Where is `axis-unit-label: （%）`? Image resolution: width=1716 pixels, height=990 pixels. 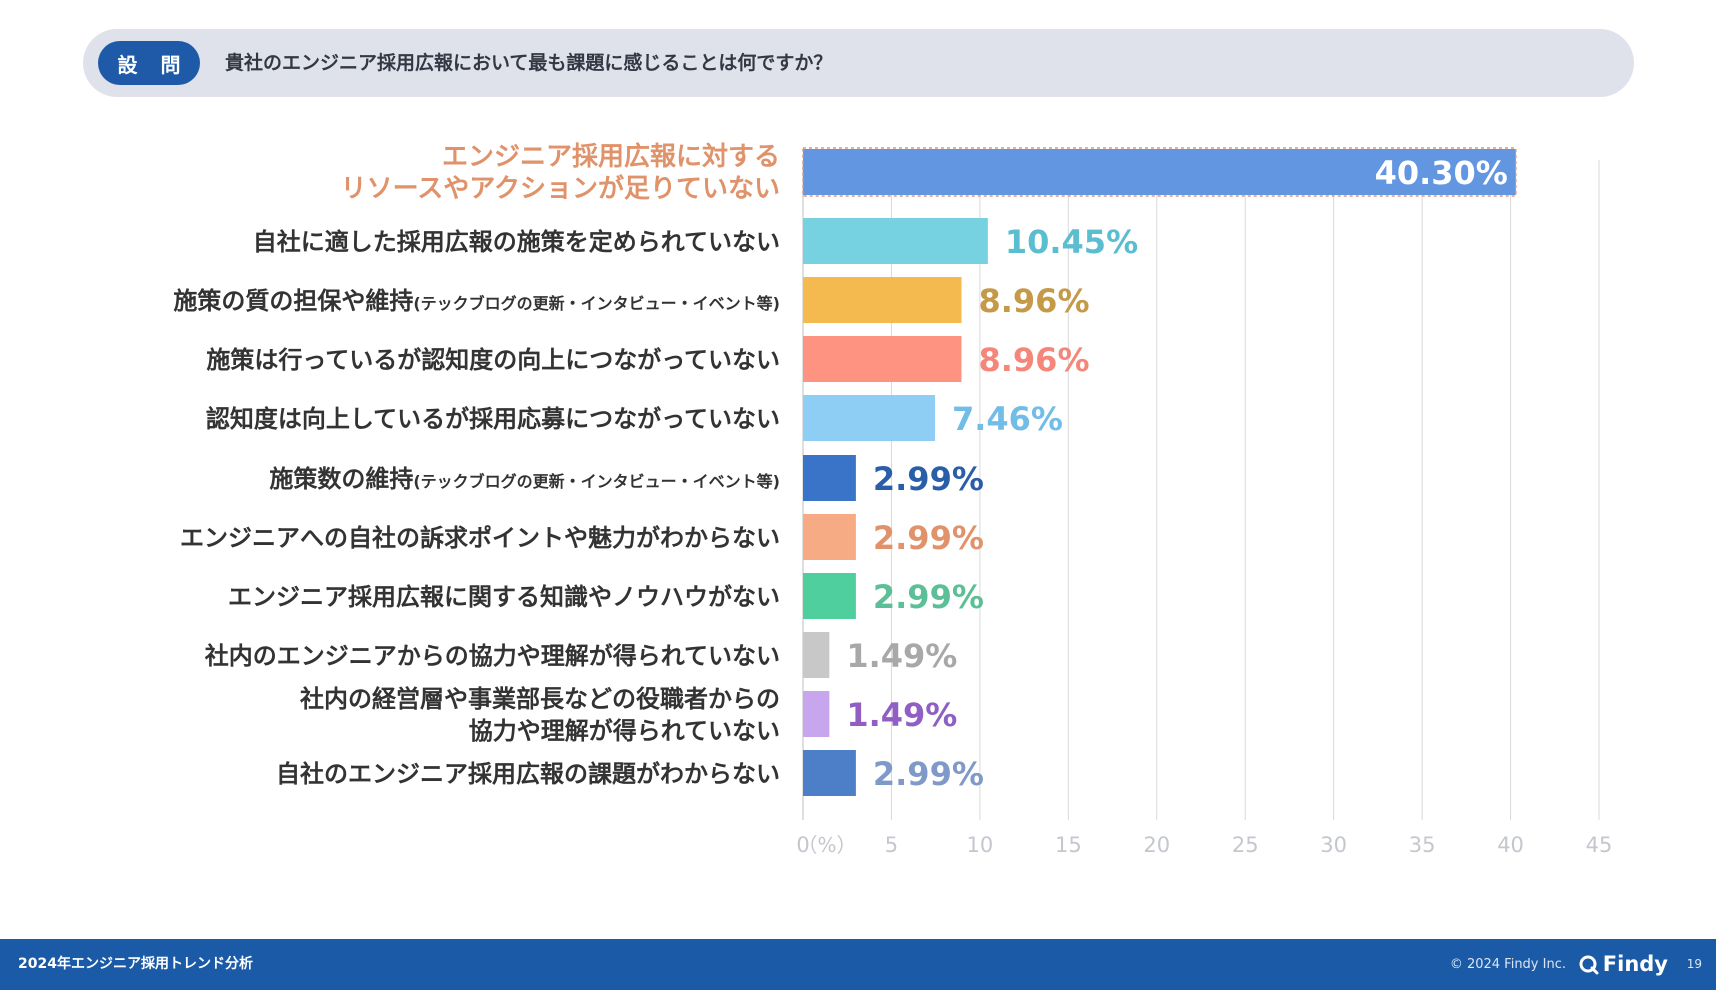 axis-unit-label: （%） is located at coordinates (826, 845).